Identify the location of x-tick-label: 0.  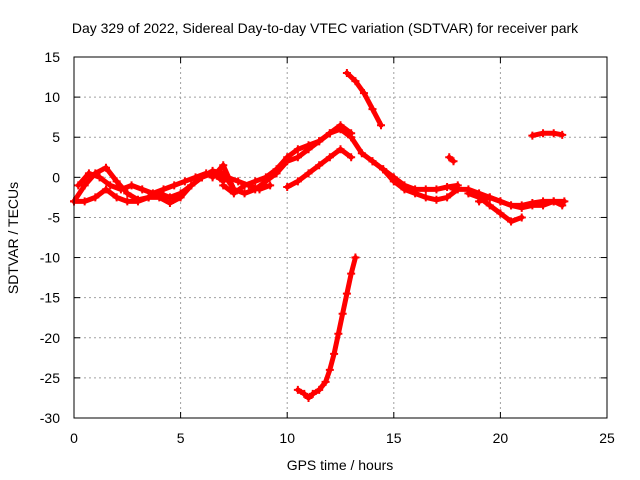
(74, 438).